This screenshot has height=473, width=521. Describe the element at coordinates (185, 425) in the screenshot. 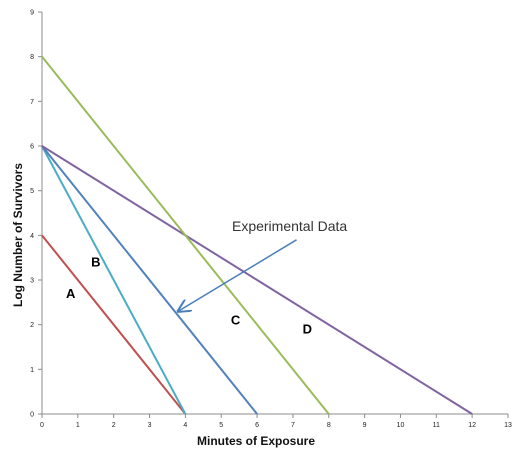

I see `x-tick-label: 4` at that location.